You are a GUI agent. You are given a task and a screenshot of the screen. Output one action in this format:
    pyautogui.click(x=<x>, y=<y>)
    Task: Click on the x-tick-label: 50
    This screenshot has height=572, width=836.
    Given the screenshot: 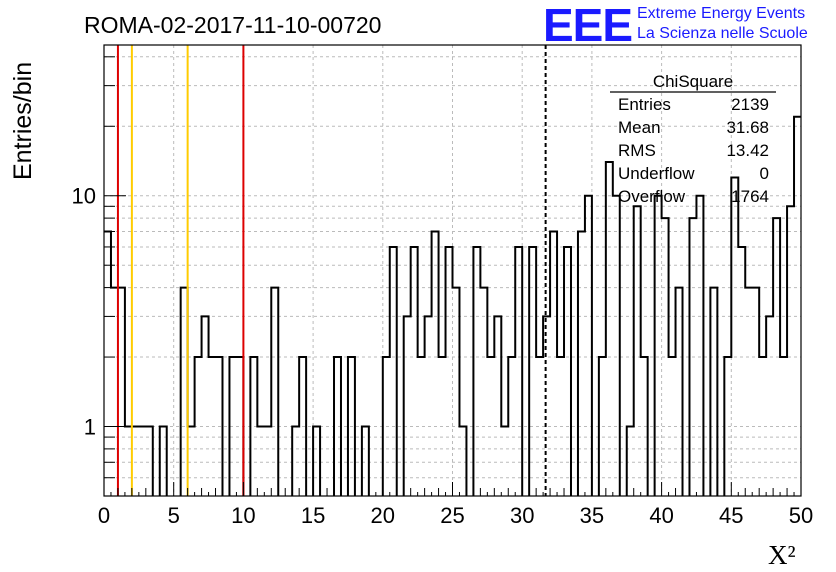 What is the action you would take?
    pyautogui.click(x=801, y=515)
    